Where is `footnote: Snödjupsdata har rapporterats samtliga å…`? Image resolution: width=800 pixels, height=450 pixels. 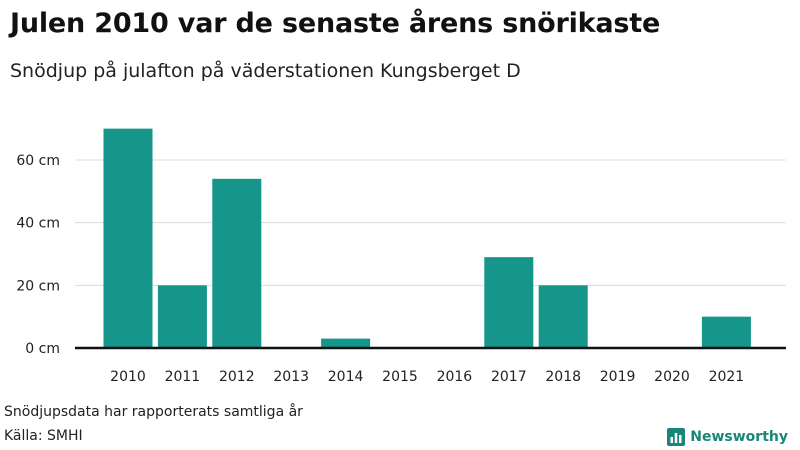 footnote: Snödjupsdata har rapporterats samtliga å… is located at coordinates (153, 412).